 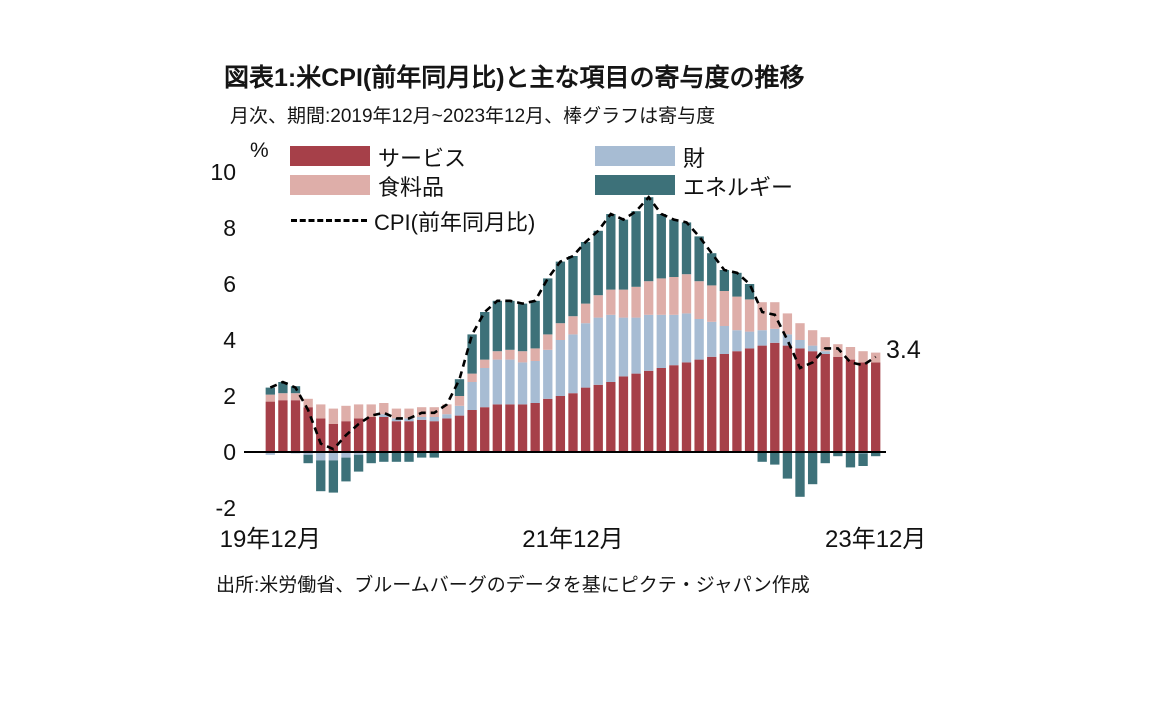 What do you see at coordinates (514, 78) in the screenshot?
I see `chart-title: 図表1:米CPI(前年同月比)と主な項目の寄与度の推移` at bounding box center [514, 78].